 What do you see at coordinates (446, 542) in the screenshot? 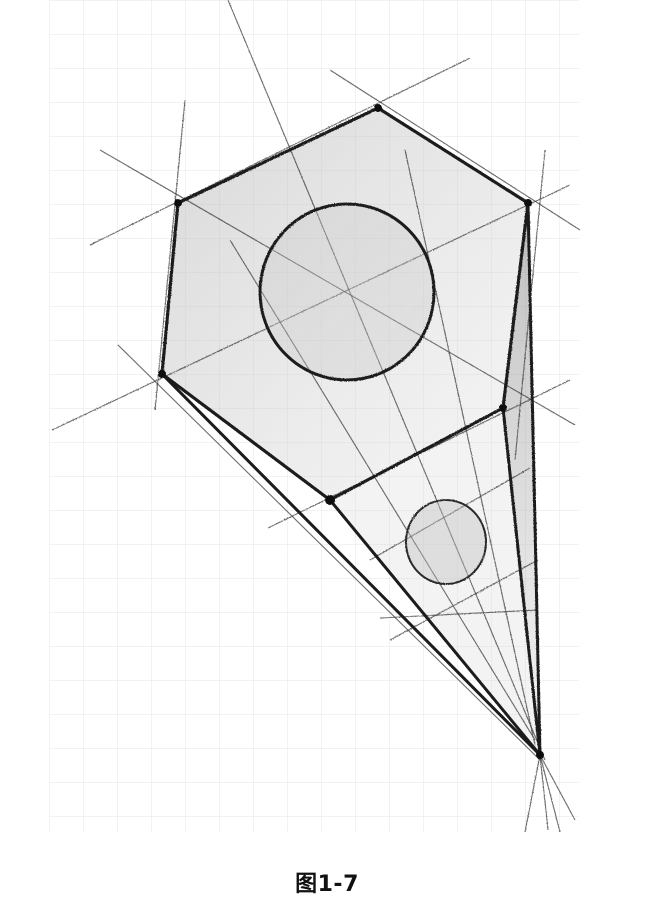
I see `inscribed-circle-small` at bounding box center [446, 542].